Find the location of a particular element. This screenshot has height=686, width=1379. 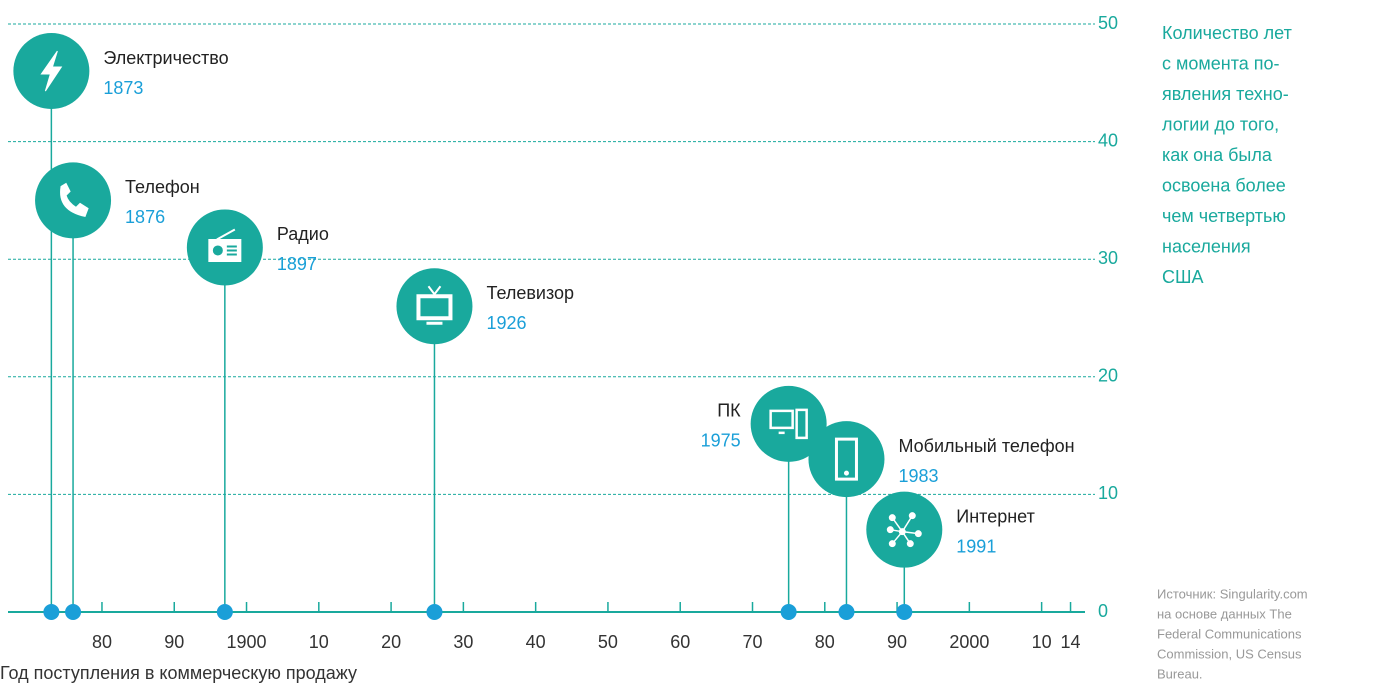

note: США is located at coordinates (1183, 277).